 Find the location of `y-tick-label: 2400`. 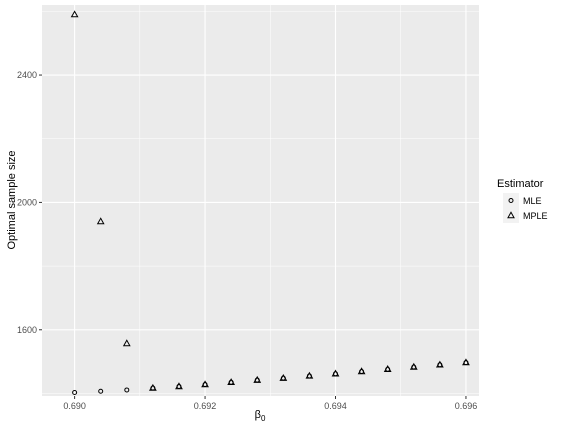

y-tick-label: 2400 is located at coordinates (27, 75).